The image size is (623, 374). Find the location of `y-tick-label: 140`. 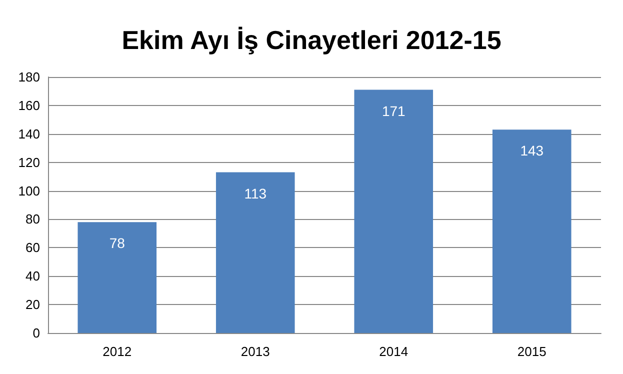

y-tick-label: 140 is located at coordinates (29, 134).